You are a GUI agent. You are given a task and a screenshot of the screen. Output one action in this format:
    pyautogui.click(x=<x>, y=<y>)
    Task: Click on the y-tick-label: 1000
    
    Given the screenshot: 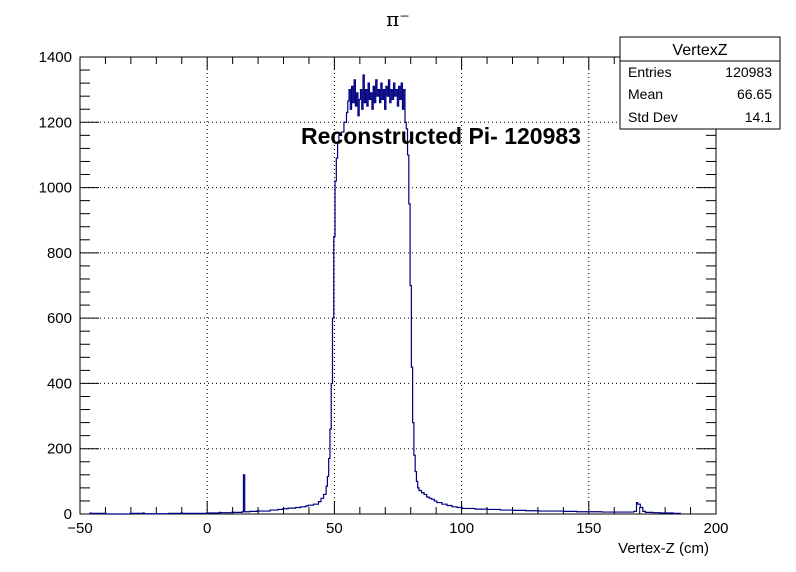 What is the action you would take?
    pyautogui.click(x=55, y=188)
    